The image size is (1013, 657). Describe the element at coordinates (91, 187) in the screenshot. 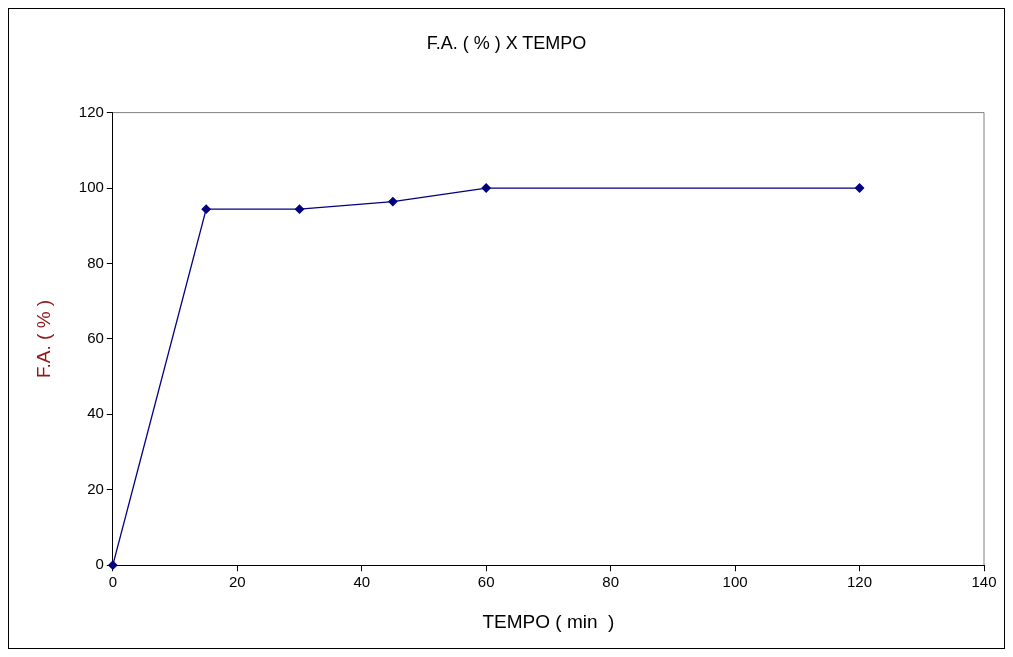

I see `y-tick-label: 100` at that location.